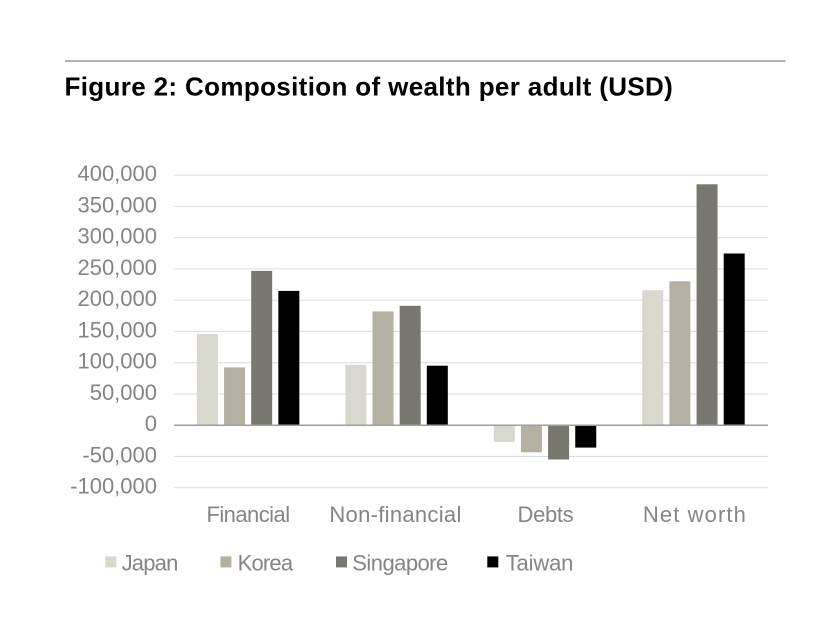  Describe the element at coordinates (117, 298) in the screenshot. I see `svg-text: 200,000` at that location.